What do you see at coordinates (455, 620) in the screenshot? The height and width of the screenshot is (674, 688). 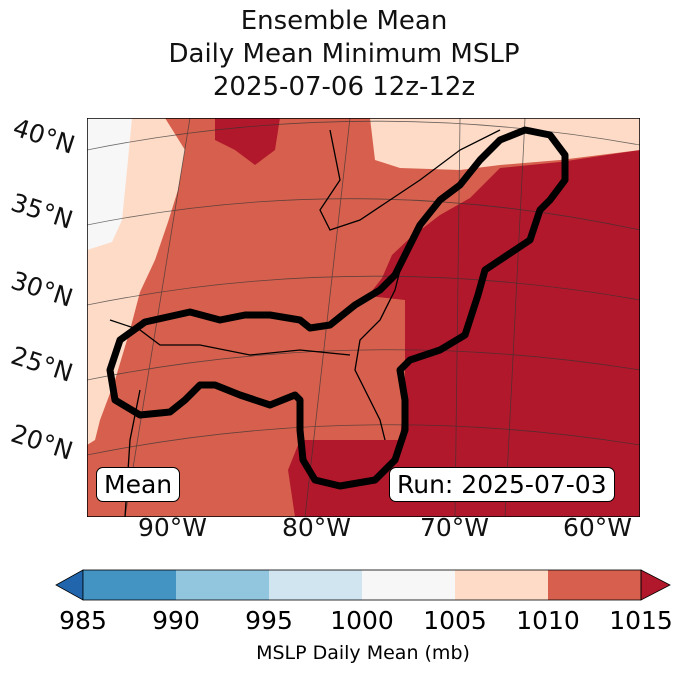 I see `colorbar-tick: 1005` at bounding box center [455, 620].